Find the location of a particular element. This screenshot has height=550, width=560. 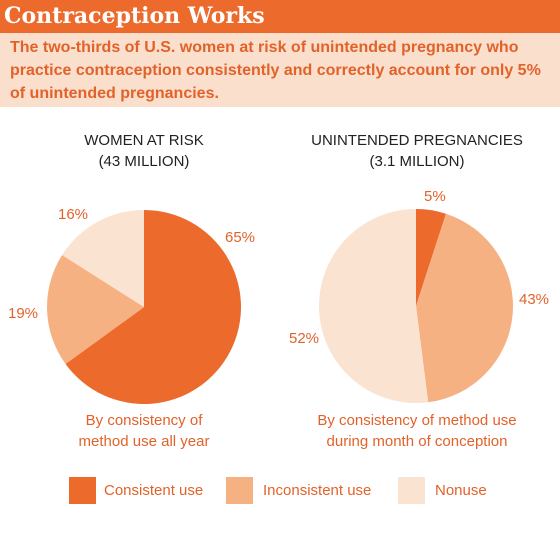

pie-chart-unintended-pregnancies is located at coordinates (416, 306).